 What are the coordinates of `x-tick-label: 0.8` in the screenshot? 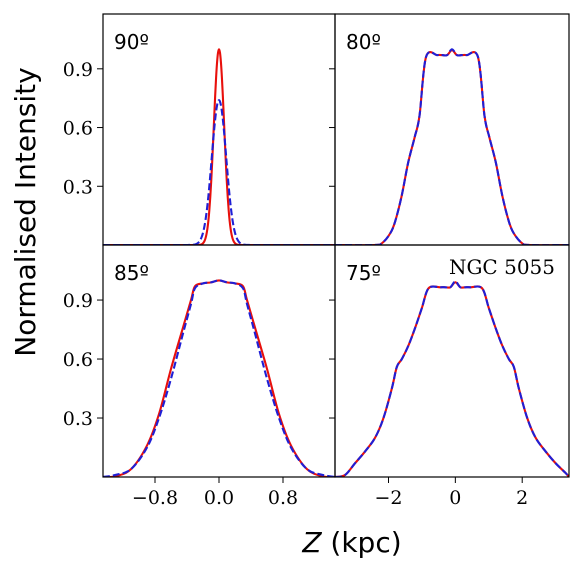 It's located at (283, 498).